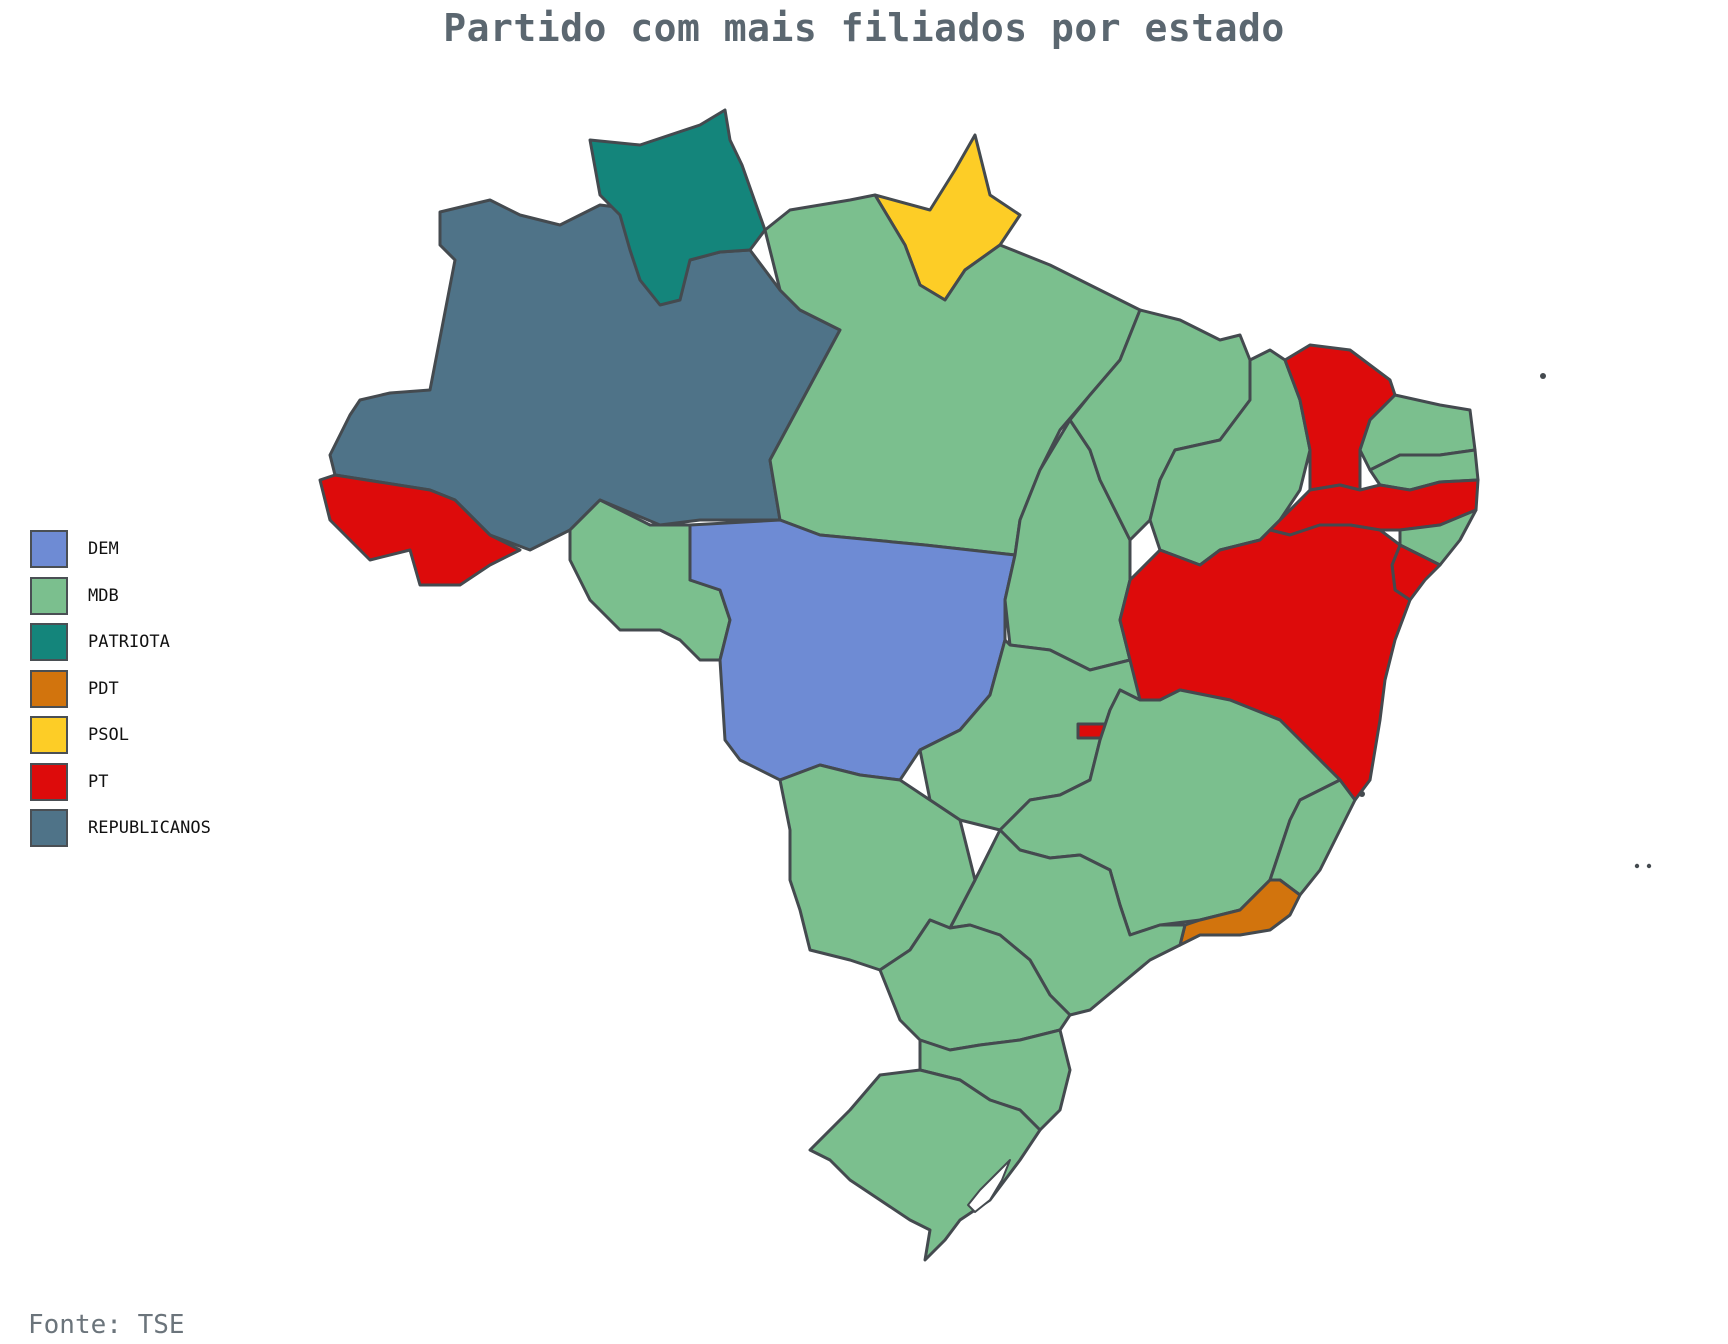 The width and height of the screenshot is (1728, 1344). Describe the element at coordinates (989, 1186) in the screenshot. I see `lagoa-dos-patos` at that location.